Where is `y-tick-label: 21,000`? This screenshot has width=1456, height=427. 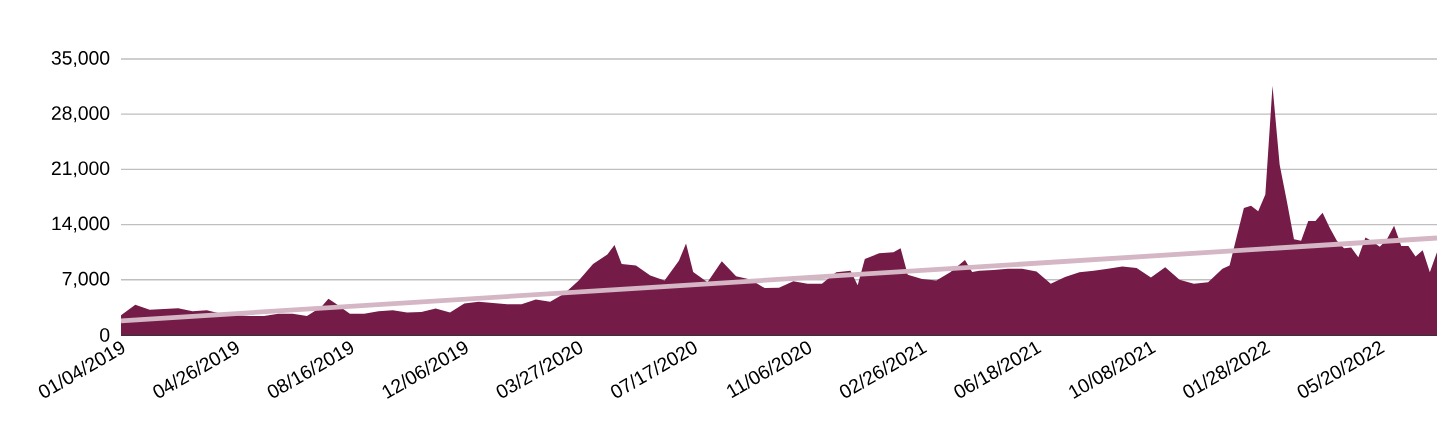 y-tick-label: 21,000 is located at coordinates (80, 169).